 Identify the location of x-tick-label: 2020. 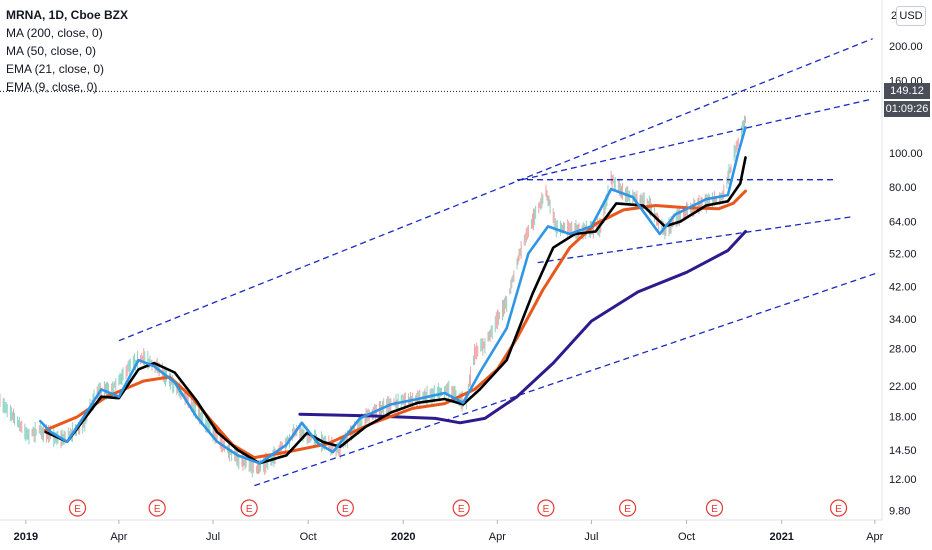
(403, 537).